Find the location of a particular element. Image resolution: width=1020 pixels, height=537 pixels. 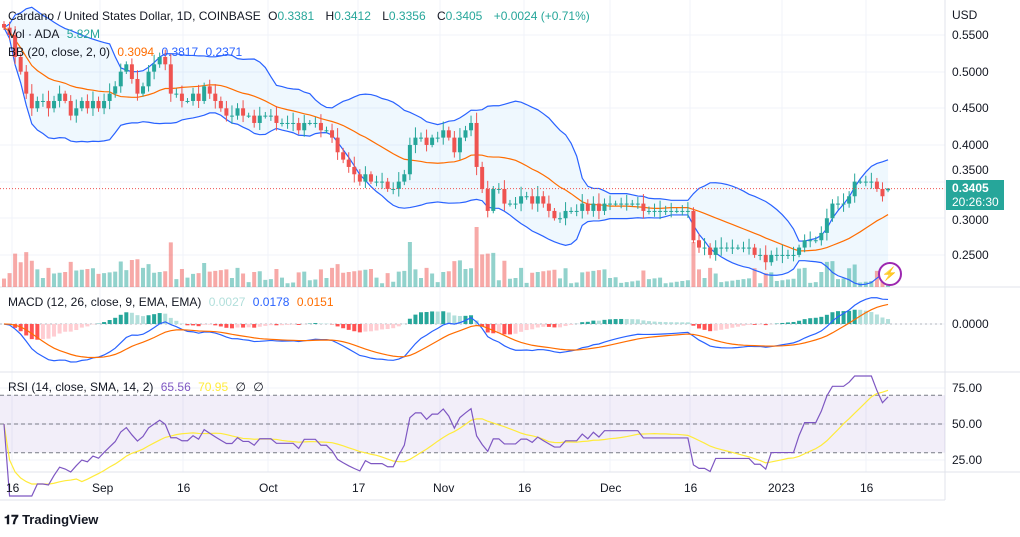

close-label: C is located at coordinates (441, 16).